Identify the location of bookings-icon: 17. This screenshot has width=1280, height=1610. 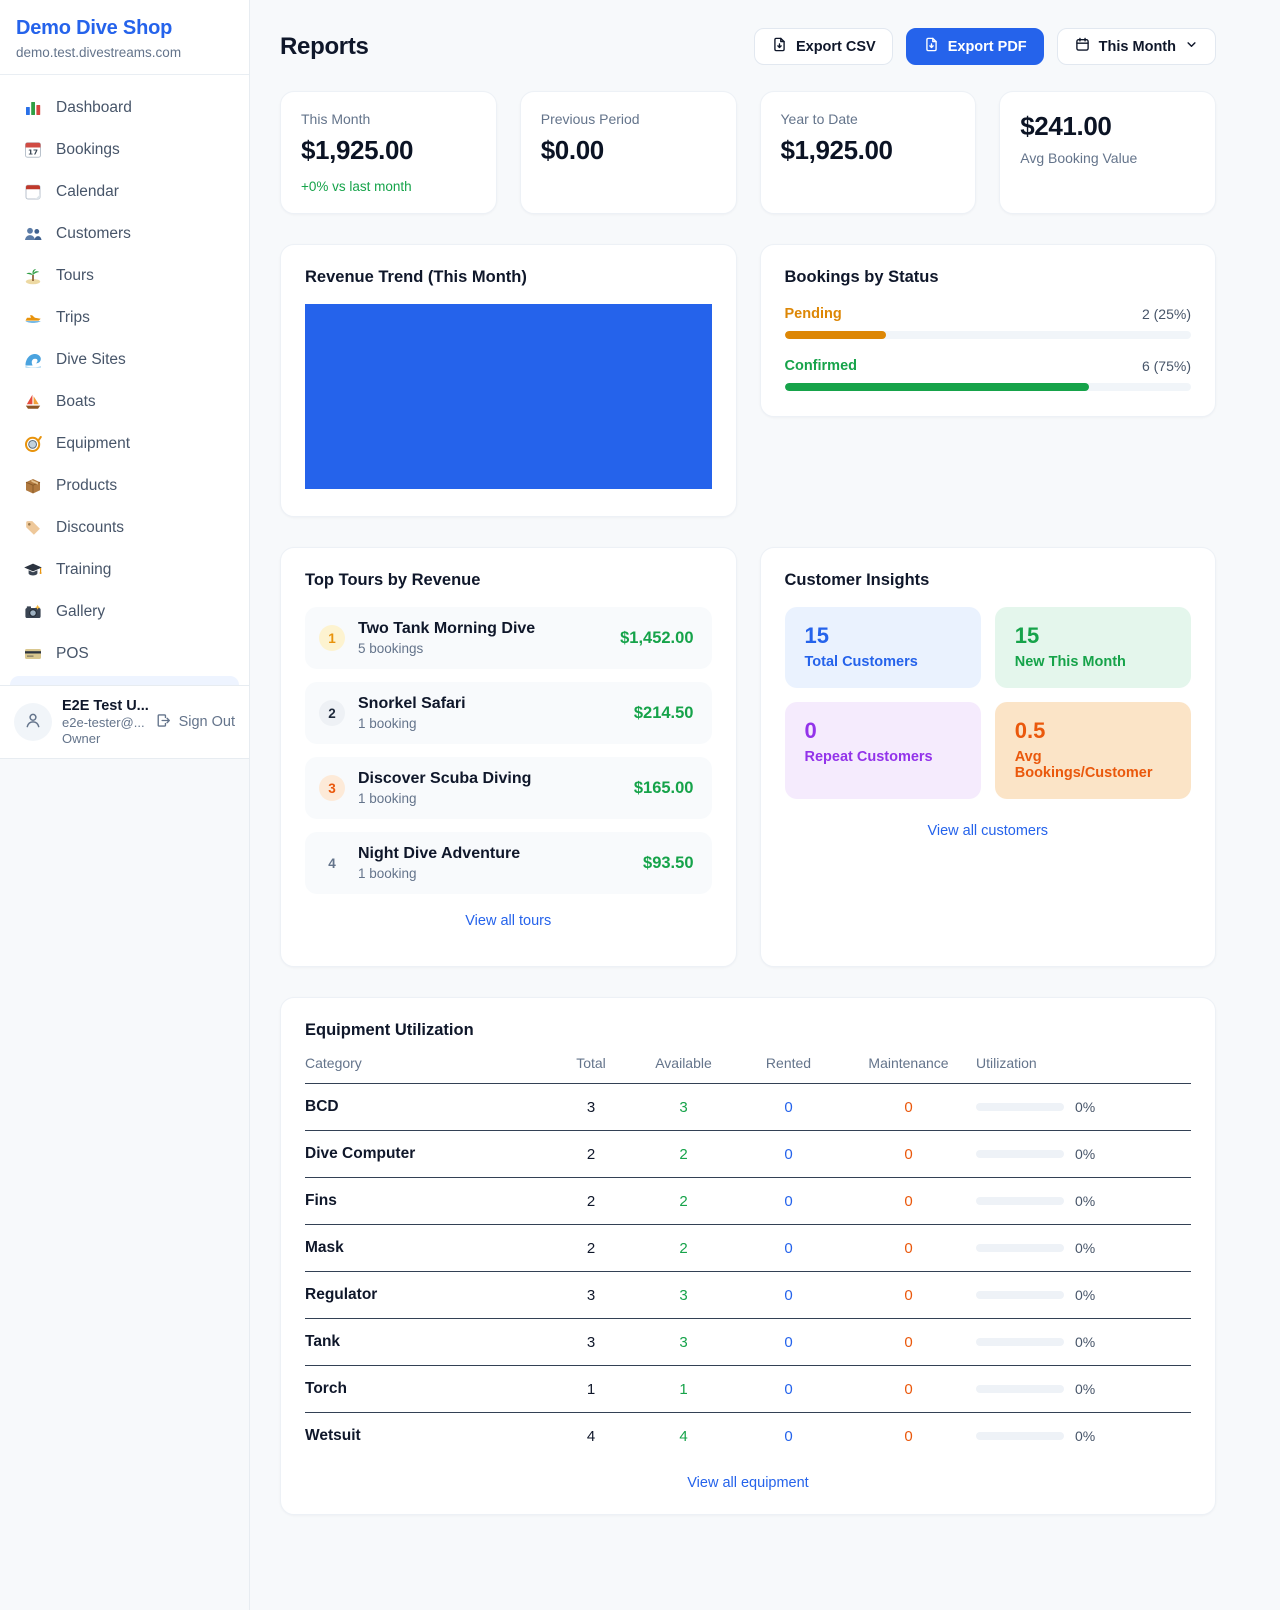
(33, 150).